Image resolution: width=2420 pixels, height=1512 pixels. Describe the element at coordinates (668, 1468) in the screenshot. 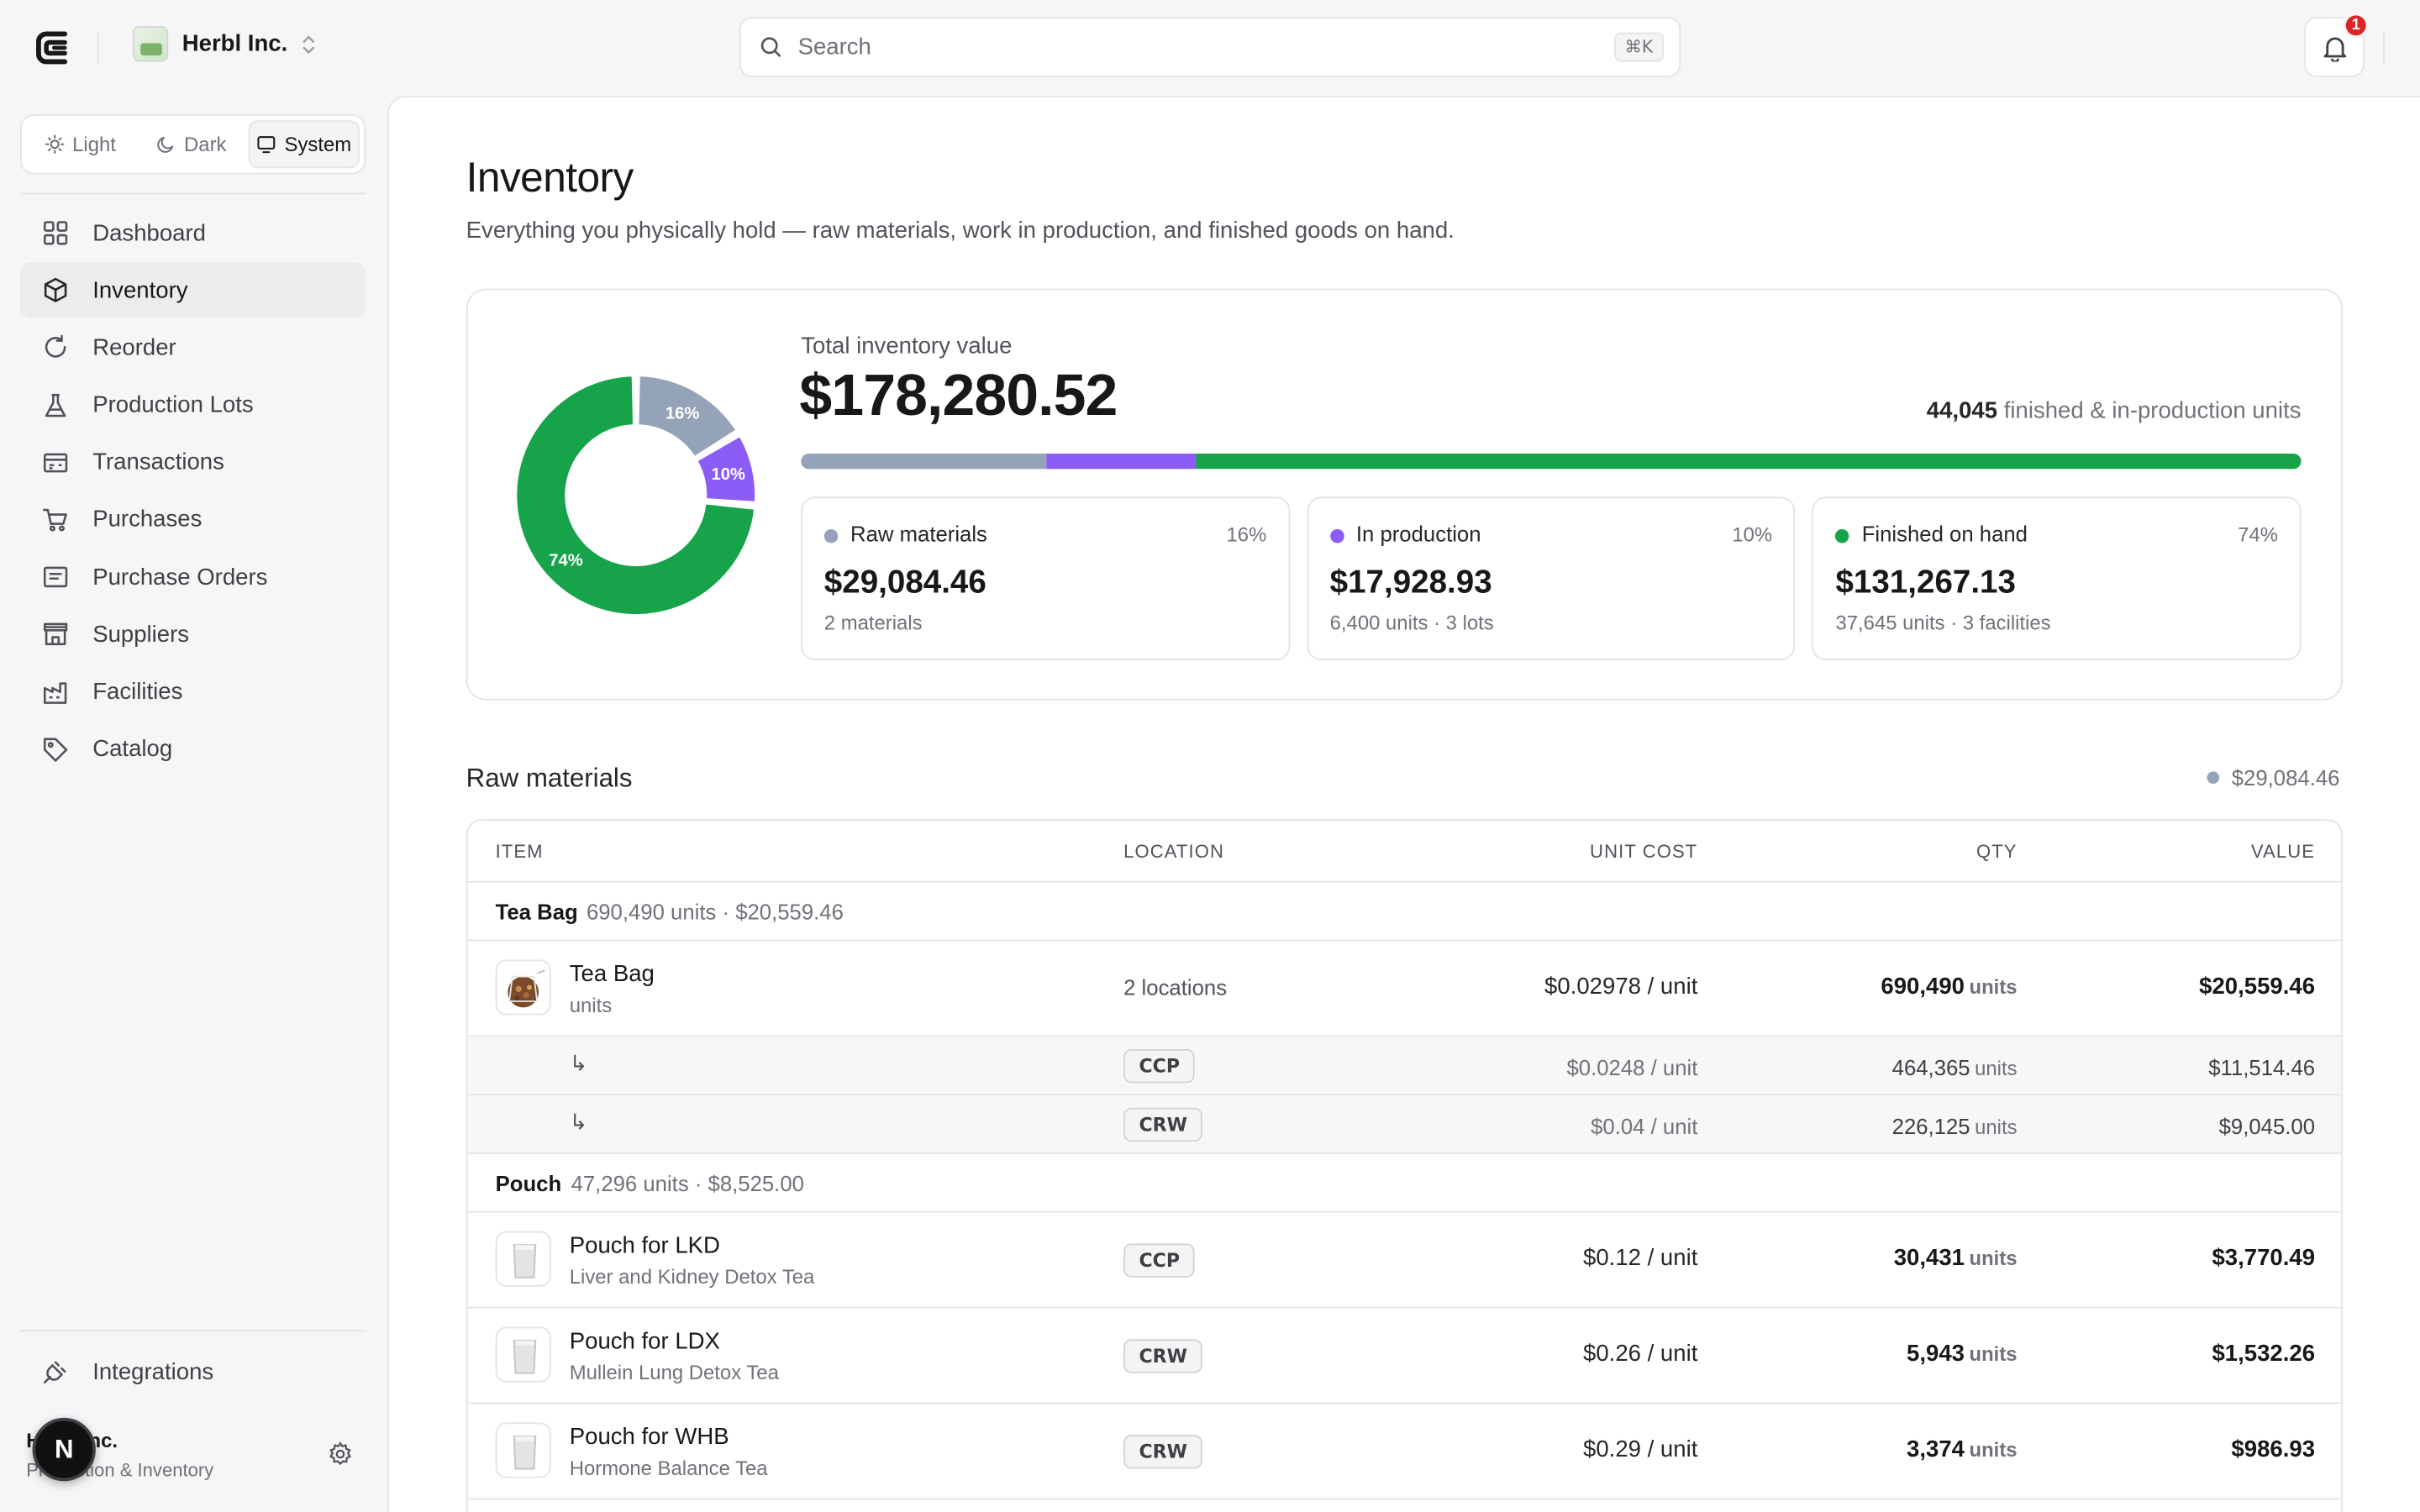

I see `item-description: Hormone Balance Tea` at that location.